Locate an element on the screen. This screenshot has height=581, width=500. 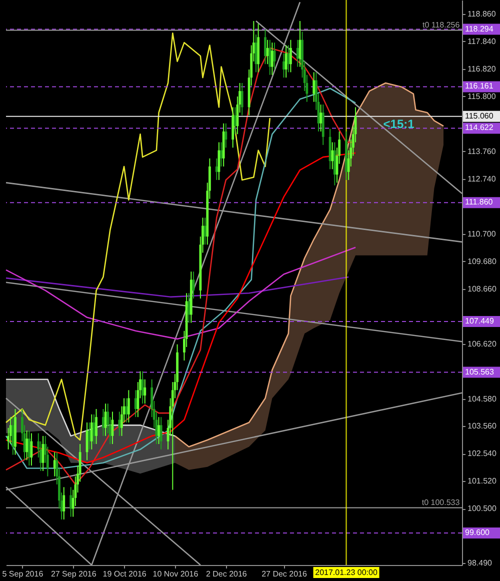
x-tick-label: 27 Dec 2016 is located at coordinates (285, 574).